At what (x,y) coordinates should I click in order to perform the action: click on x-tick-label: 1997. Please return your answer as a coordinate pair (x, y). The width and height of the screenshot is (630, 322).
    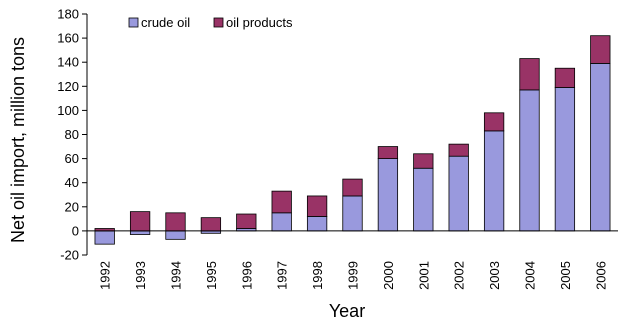
    Looking at the image, I should click on (282, 275).